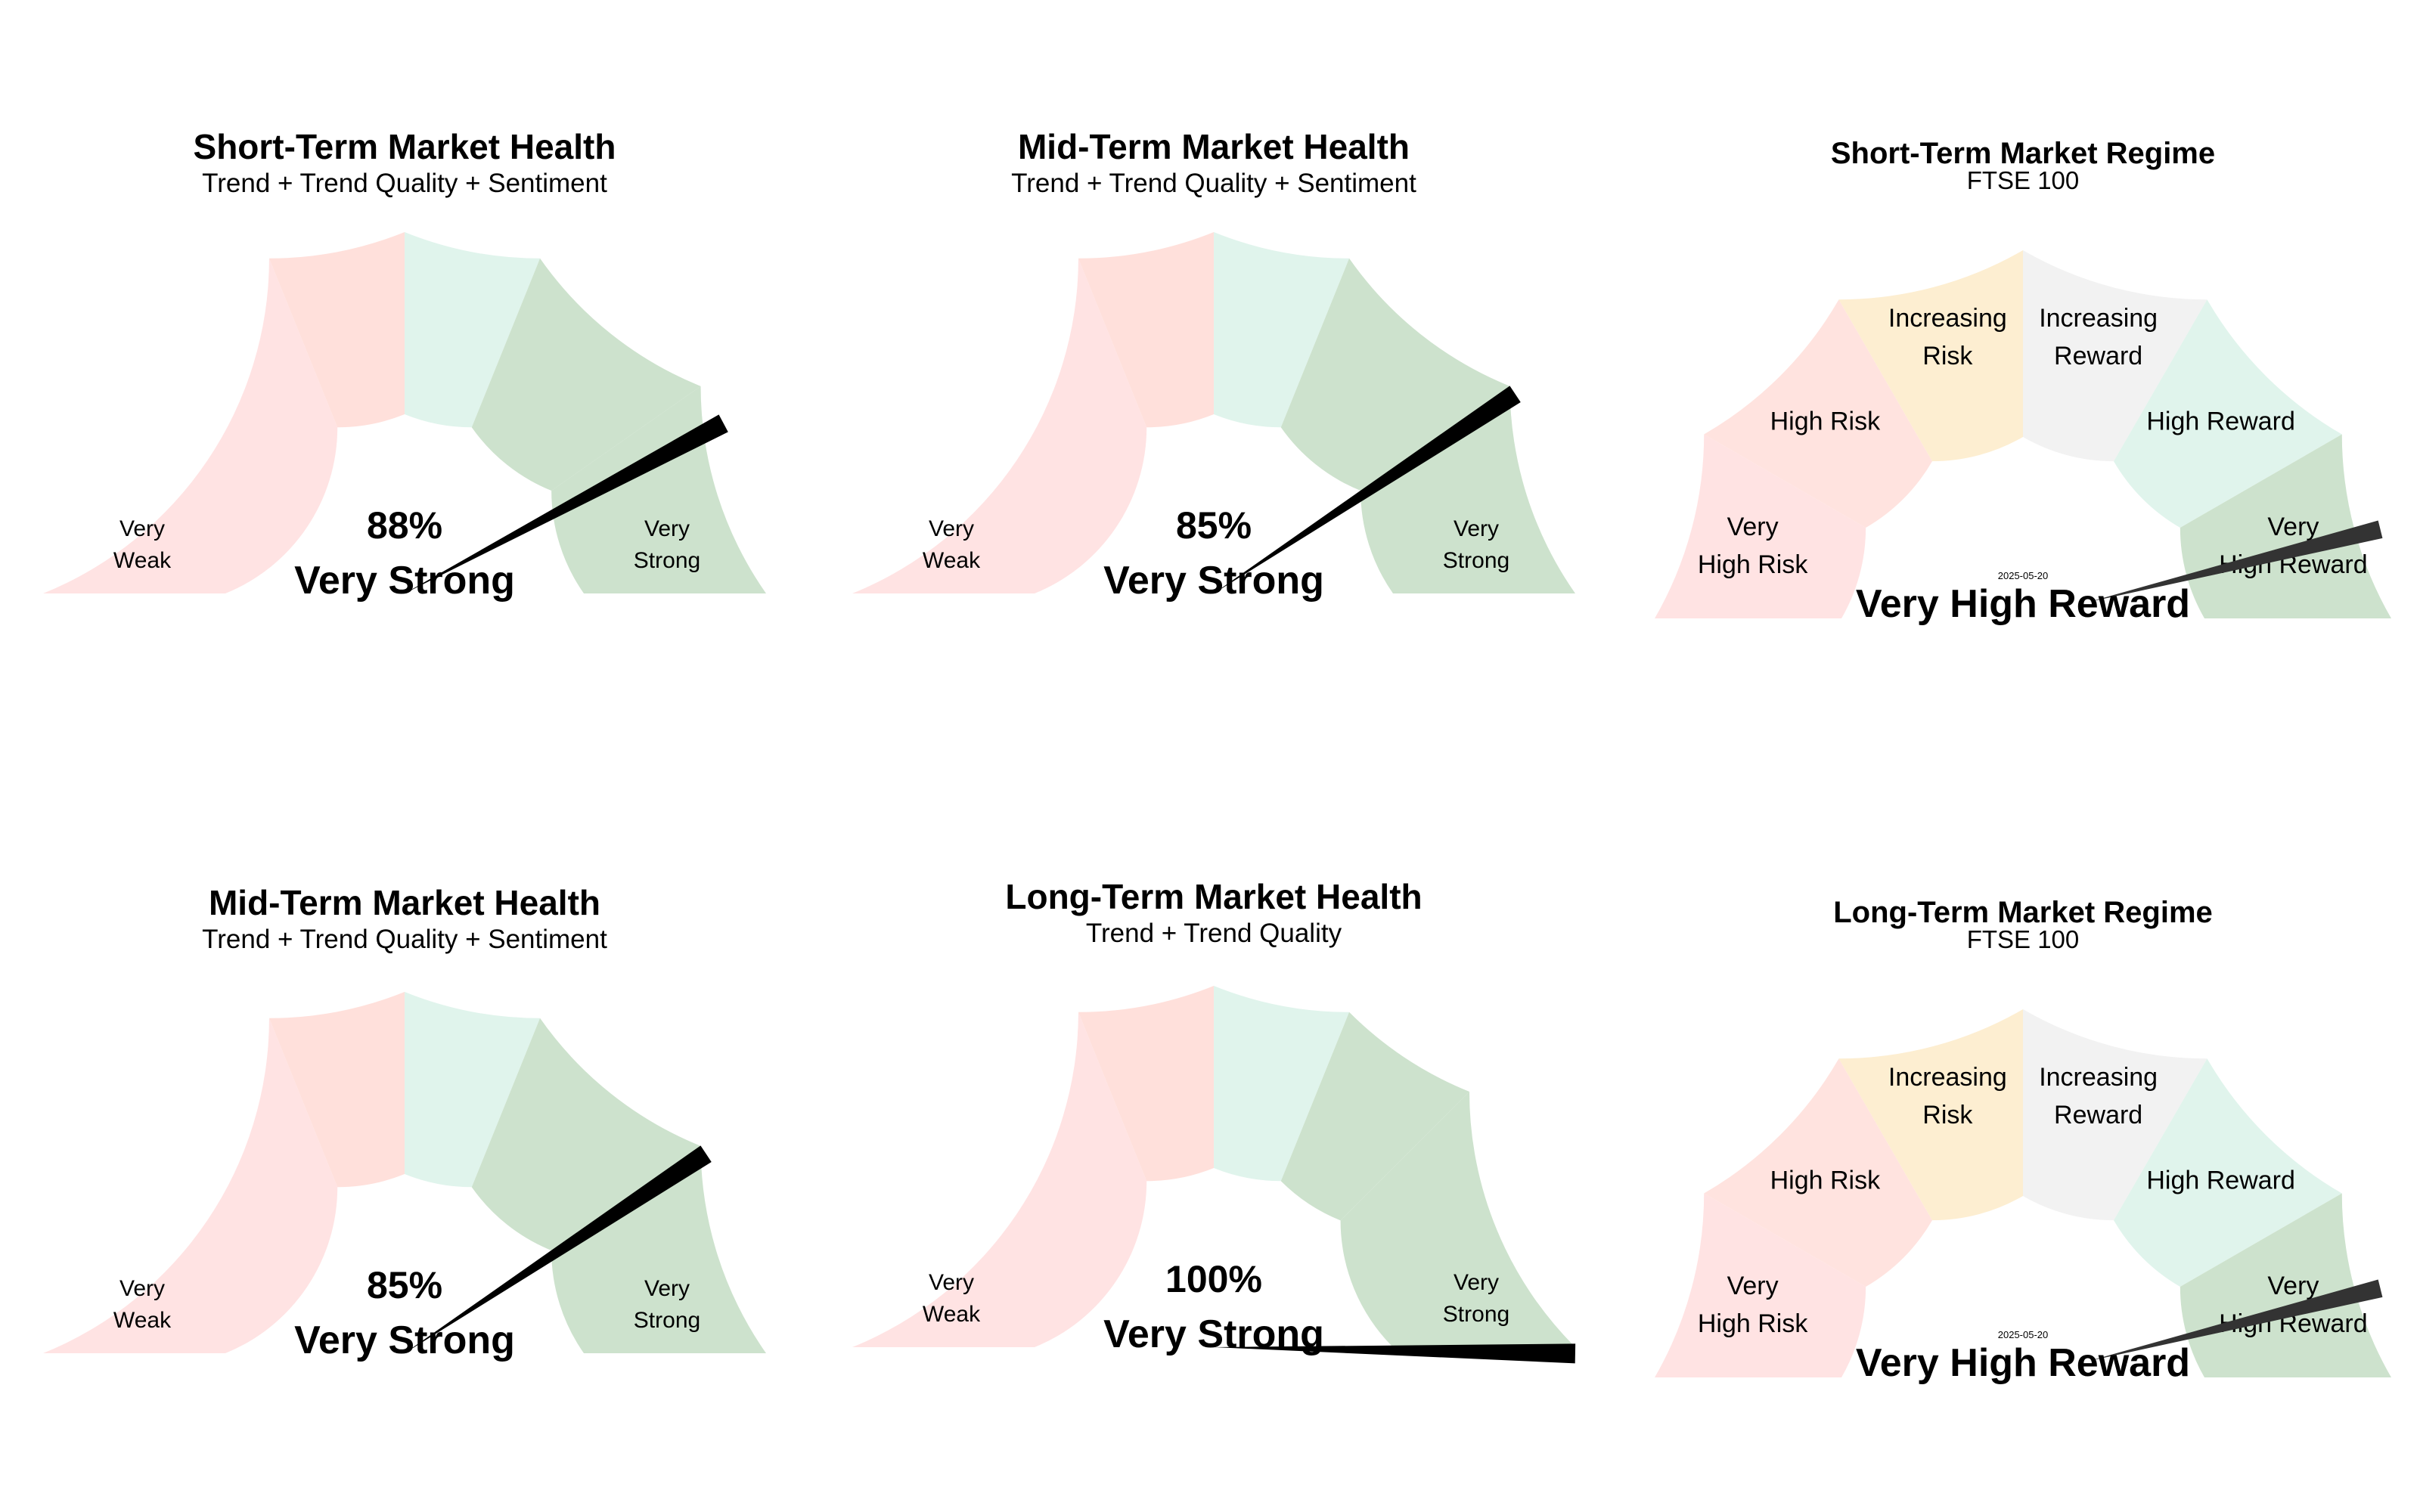 This screenshot has width=2420, height=1512. I want to click on zone-high-reward, so click(2228, 414).